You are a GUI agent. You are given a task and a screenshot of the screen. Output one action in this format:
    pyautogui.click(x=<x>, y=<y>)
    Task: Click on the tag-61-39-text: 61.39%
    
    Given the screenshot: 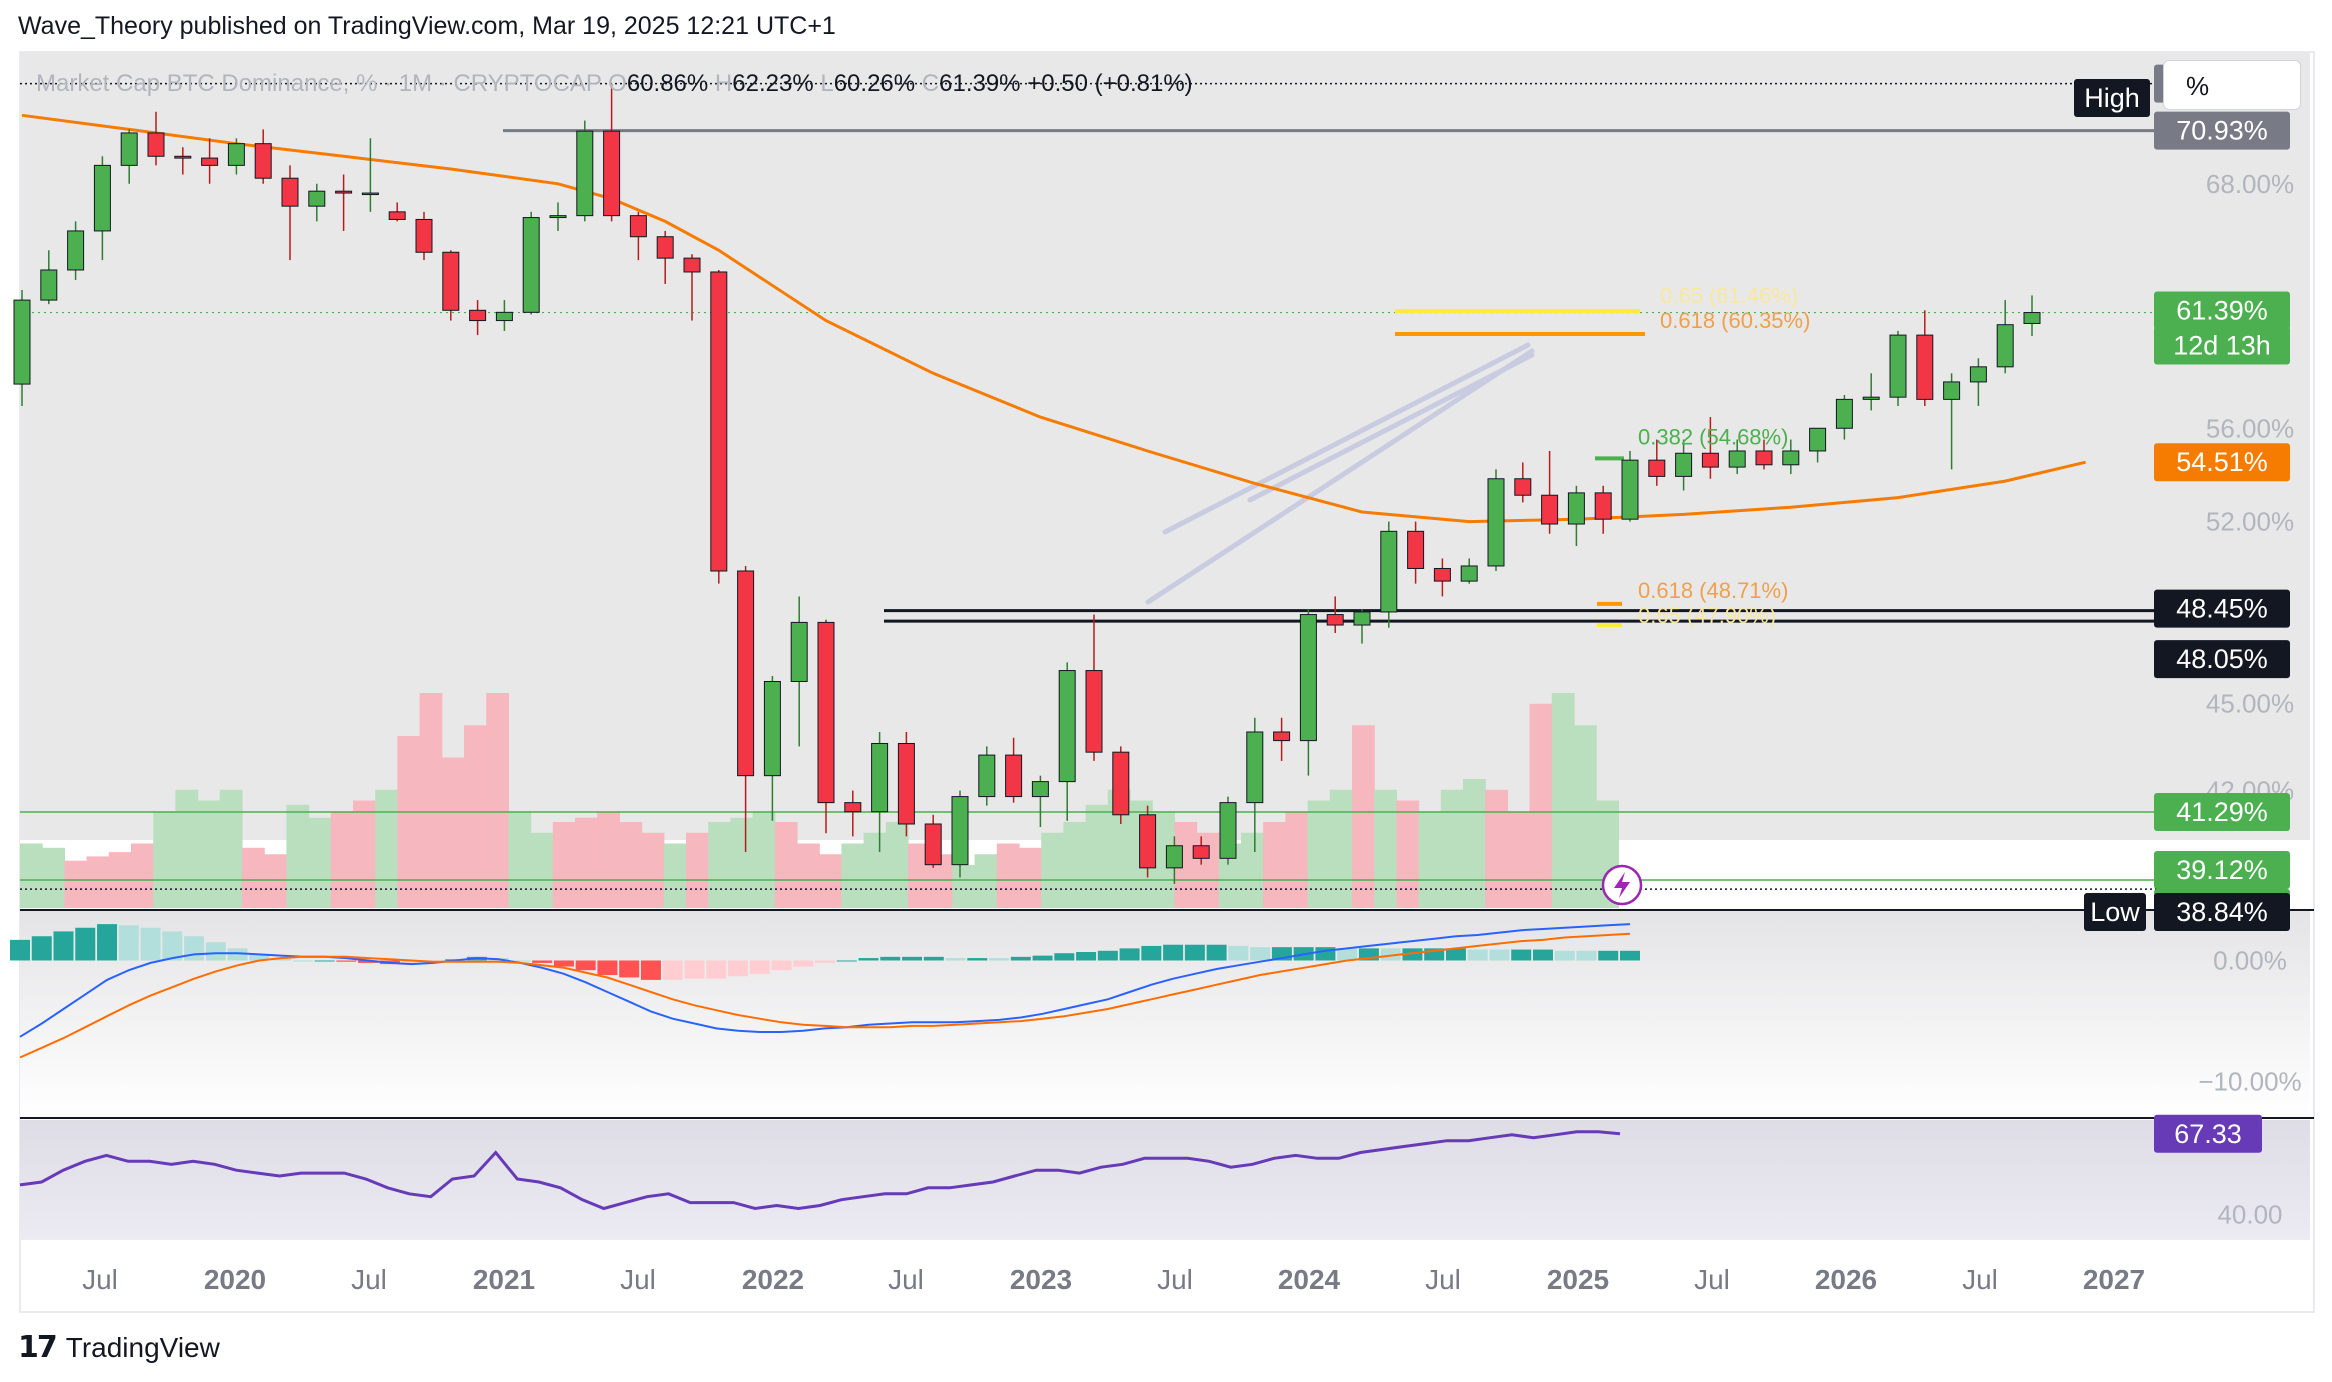 What is the action you would take?
    pyautogui.click(x=2222, y=311)
    